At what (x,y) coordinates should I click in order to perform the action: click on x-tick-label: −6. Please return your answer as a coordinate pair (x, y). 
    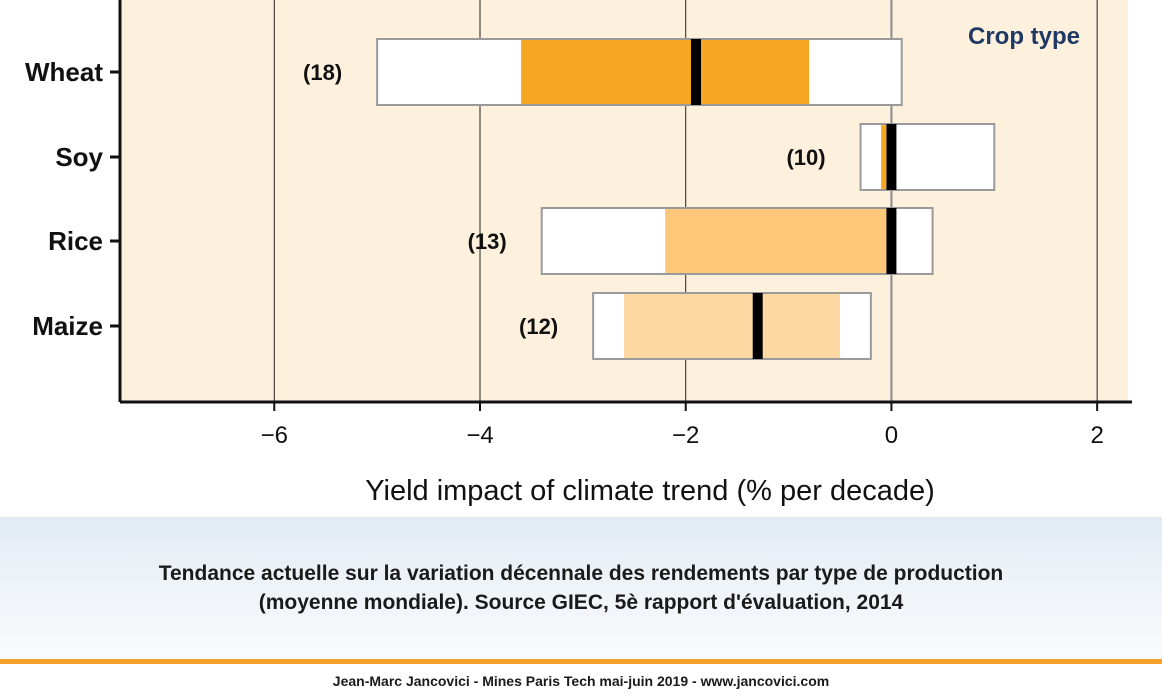
    Looking at the image, I should click on (274, 435).